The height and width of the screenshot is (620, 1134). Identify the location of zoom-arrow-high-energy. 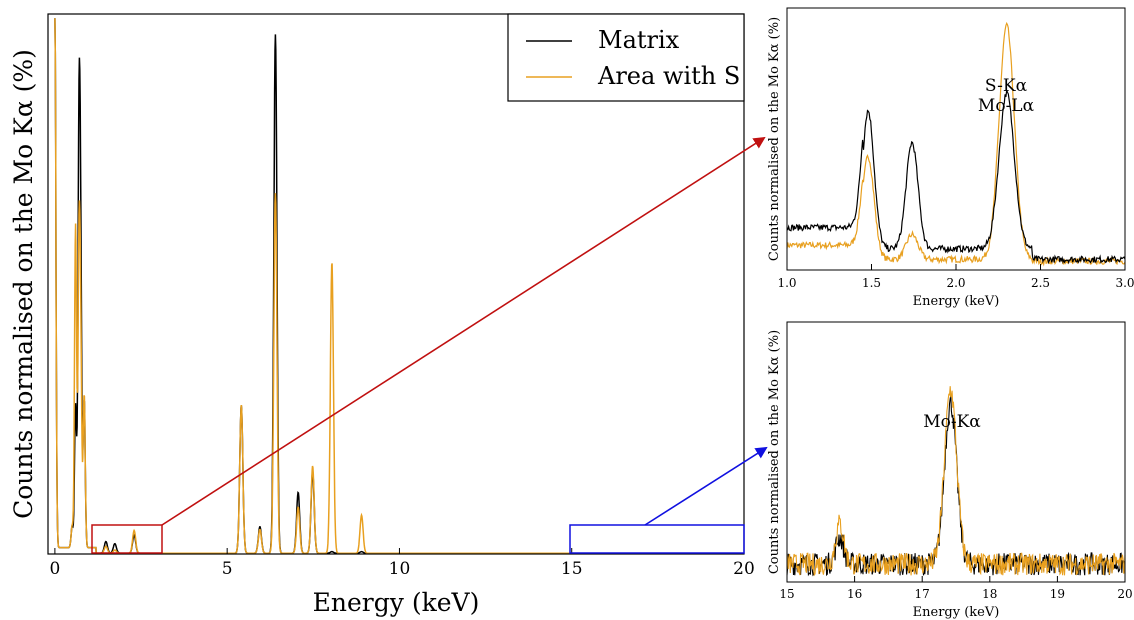
(706, 486).